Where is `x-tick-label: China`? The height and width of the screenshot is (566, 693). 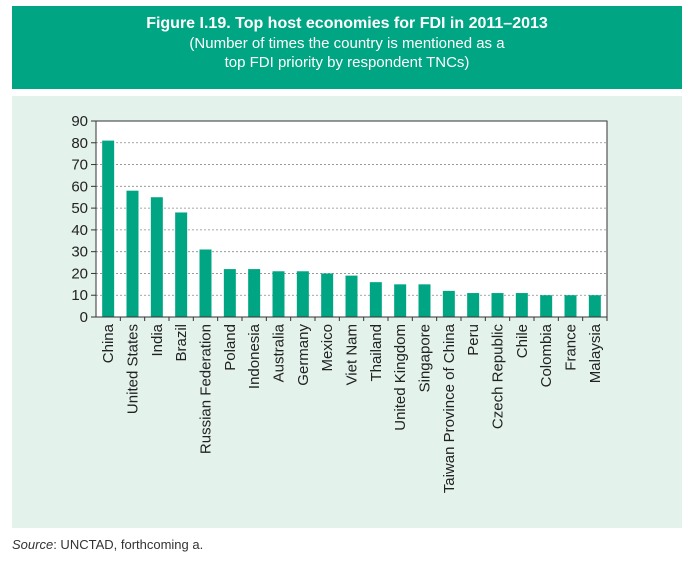 x-tick-label: China is located at coordinates (108, 343).